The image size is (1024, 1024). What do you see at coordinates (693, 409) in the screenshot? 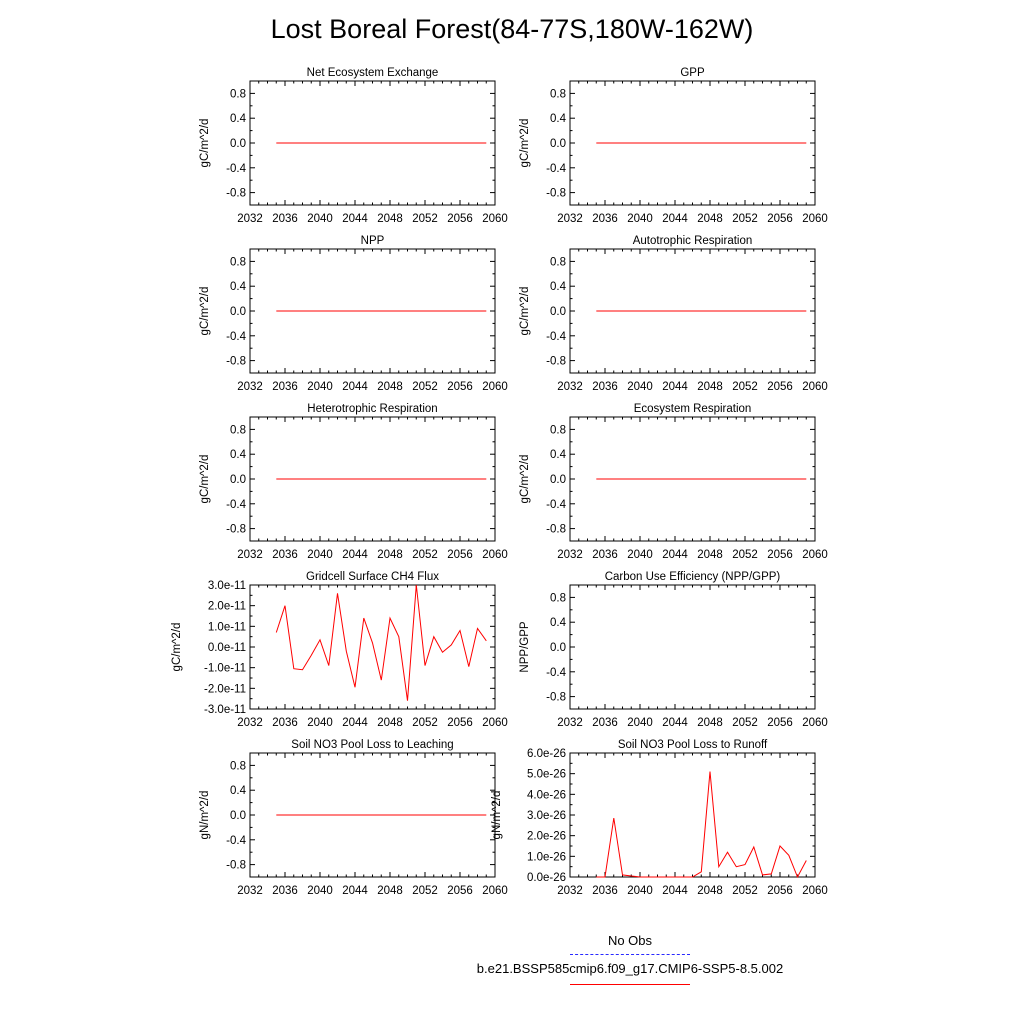
I see `panel-title: Ecosystem Respiration` at bounding box center [693, 409].